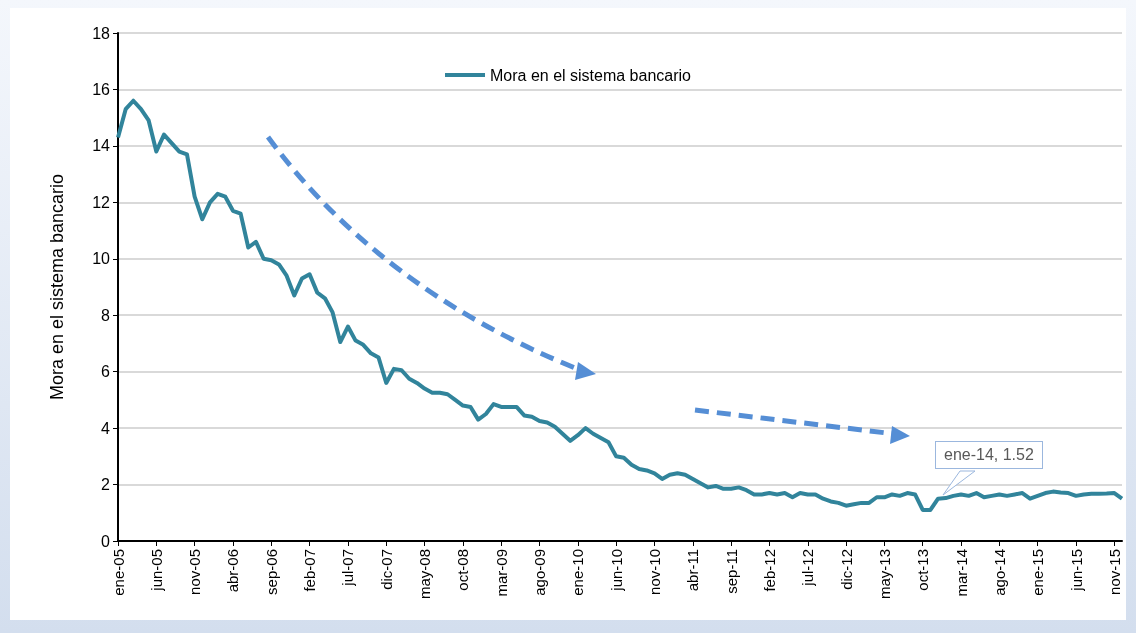 The height and width of the screenshot is (633, 1136). I want to click on x-tick-label: nov-10, so click(654, 572).